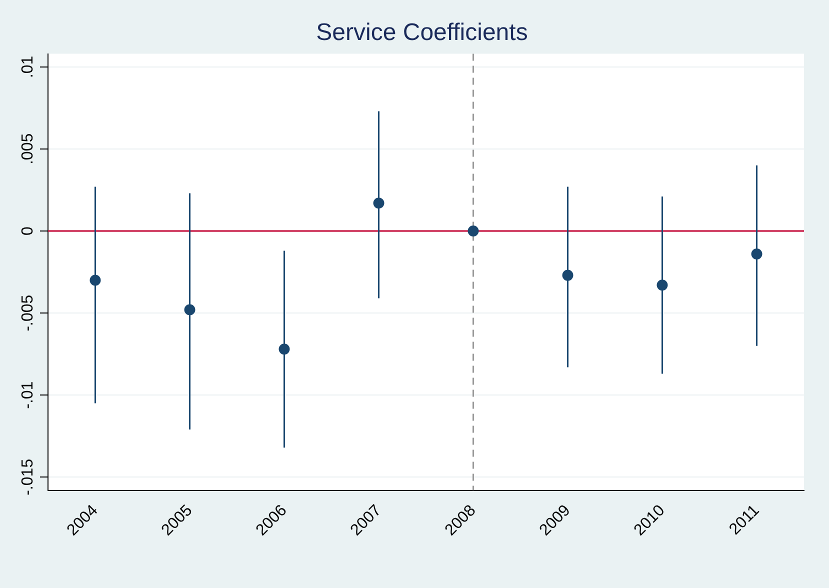 The width and height of the screenshot is (829, 588). What do you see at coordinates (27, 231) in the screenshot?
I see `y-tick-label: 0` at bounding box center [27, 231].